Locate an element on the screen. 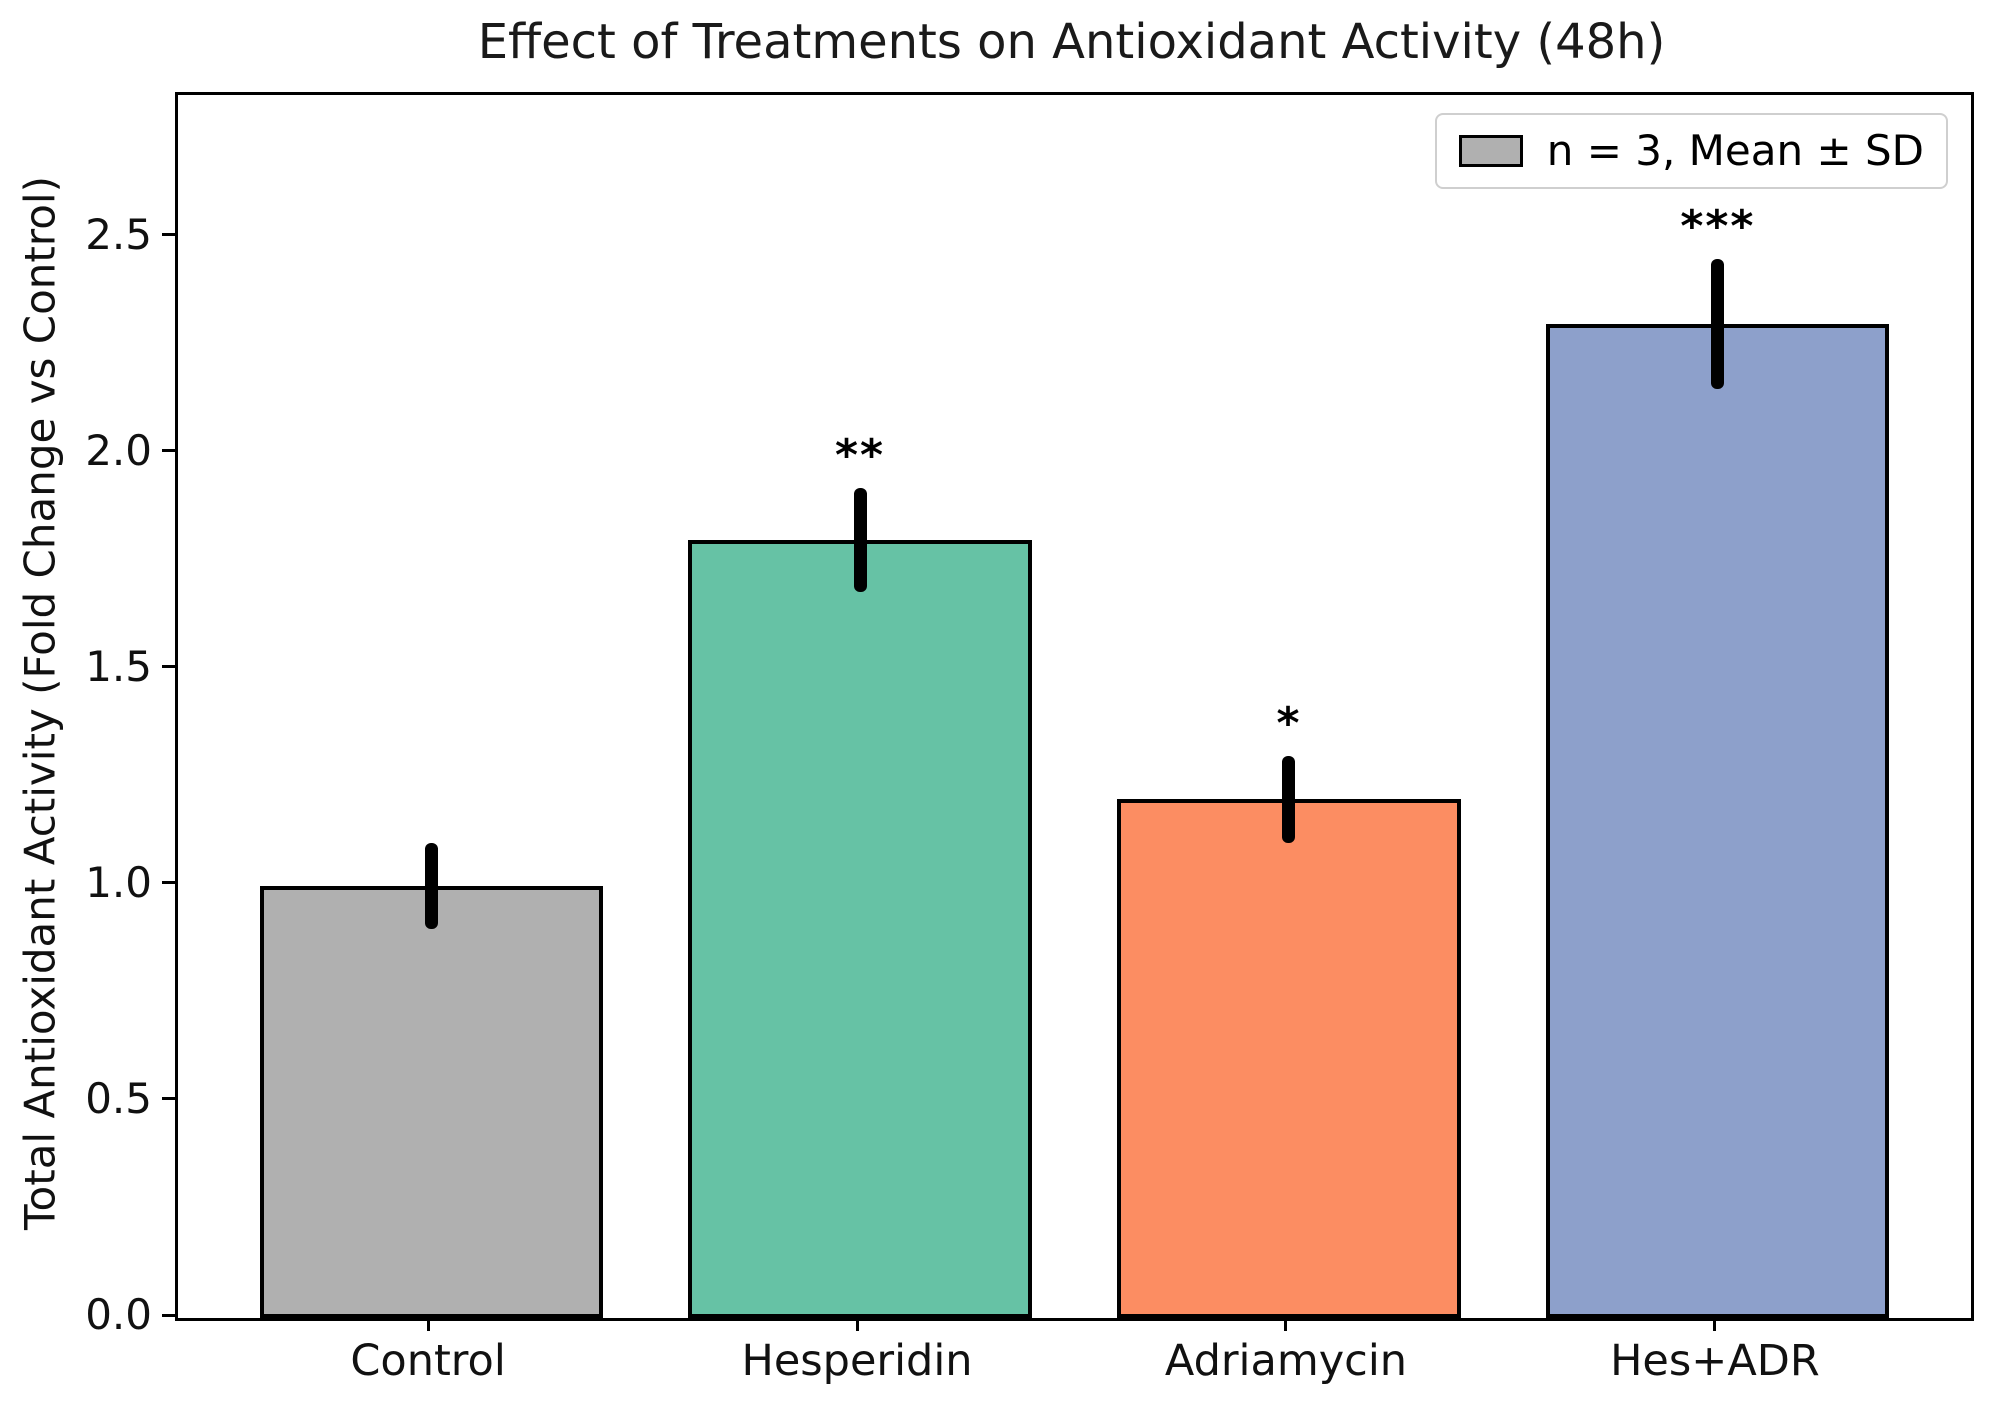 The width and height of the screenshot is (1994, 1411). bar-hes-adr is located at coordinates (1718, 821).